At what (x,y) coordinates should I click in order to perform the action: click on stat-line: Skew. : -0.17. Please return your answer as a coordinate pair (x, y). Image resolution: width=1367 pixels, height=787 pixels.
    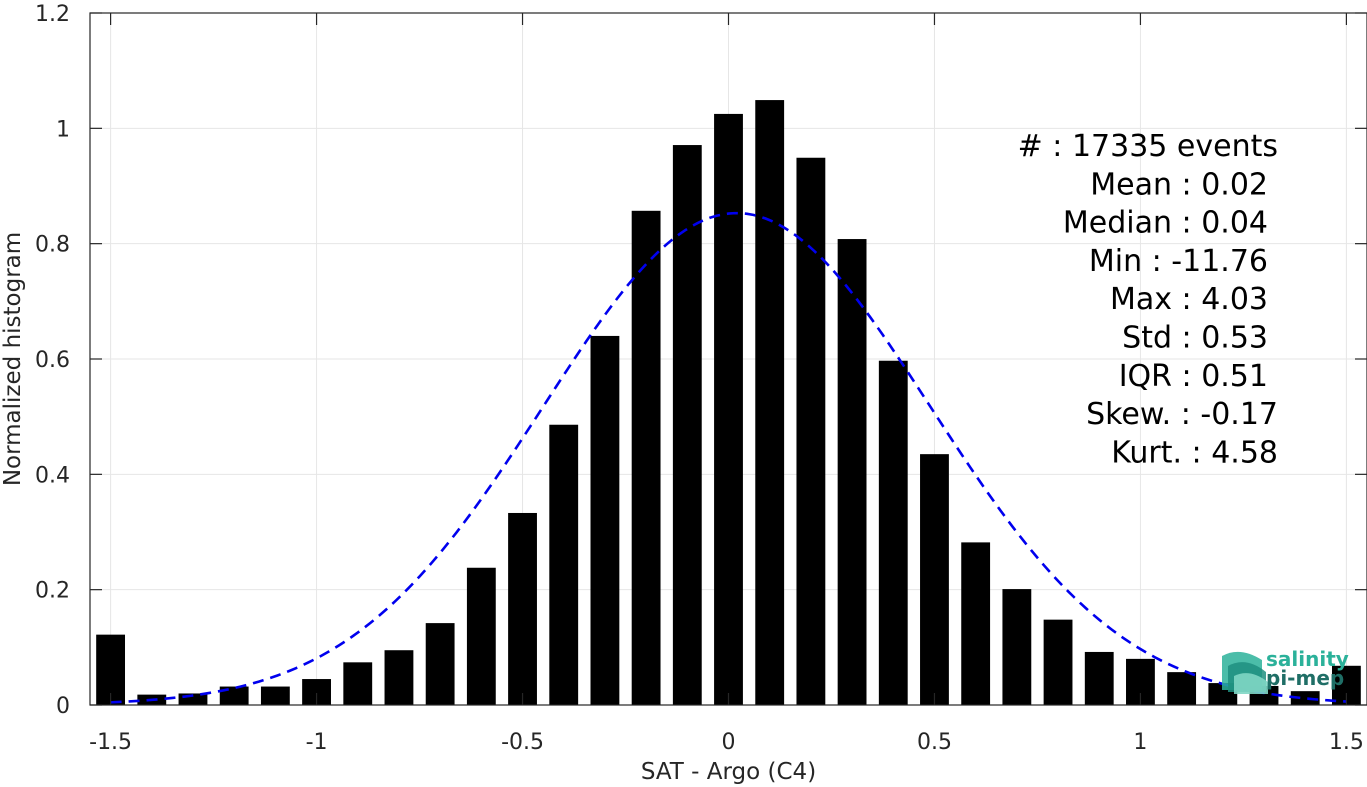
    Looking at the image, I should click on (1182, 414).